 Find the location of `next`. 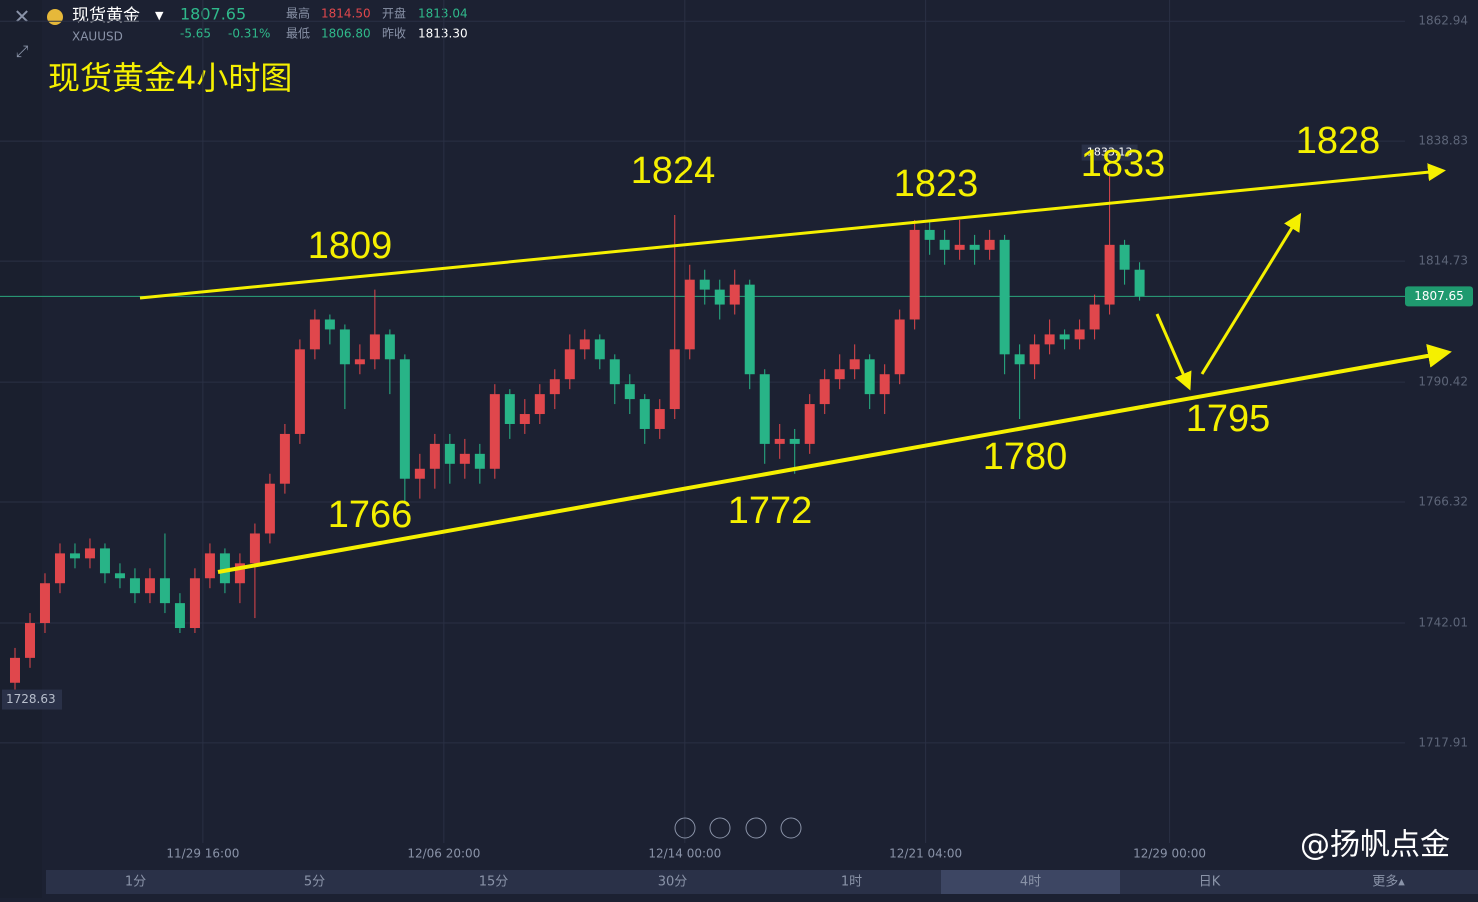

next is located at coordinates (756, 828).